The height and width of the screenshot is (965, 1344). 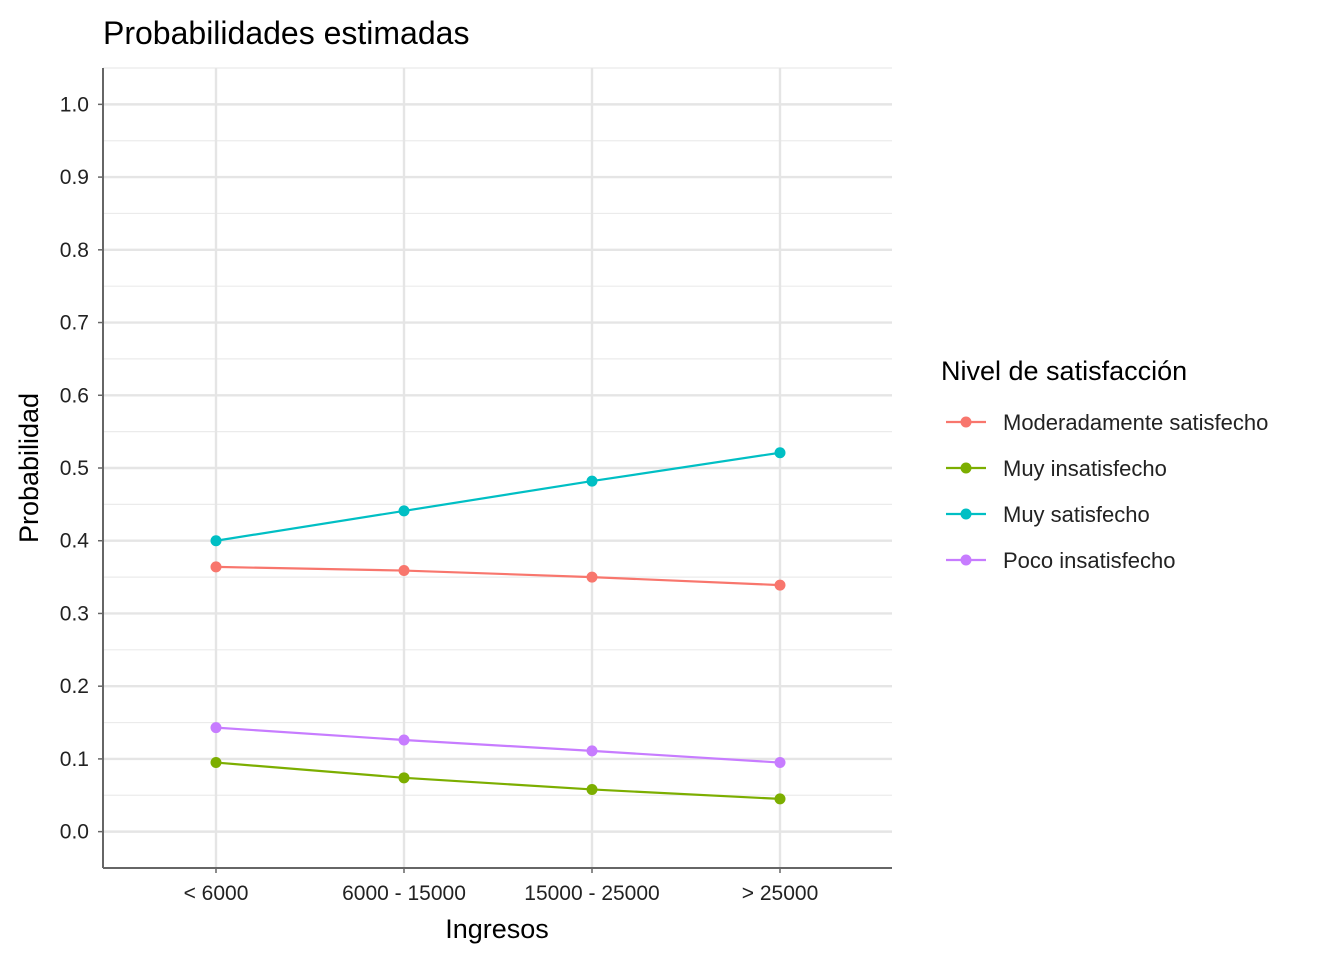 What do you see at coordinates (74, 686) in the screenshot?
I see `y-tick-label: 0.2` at bounding box center [74, 686].